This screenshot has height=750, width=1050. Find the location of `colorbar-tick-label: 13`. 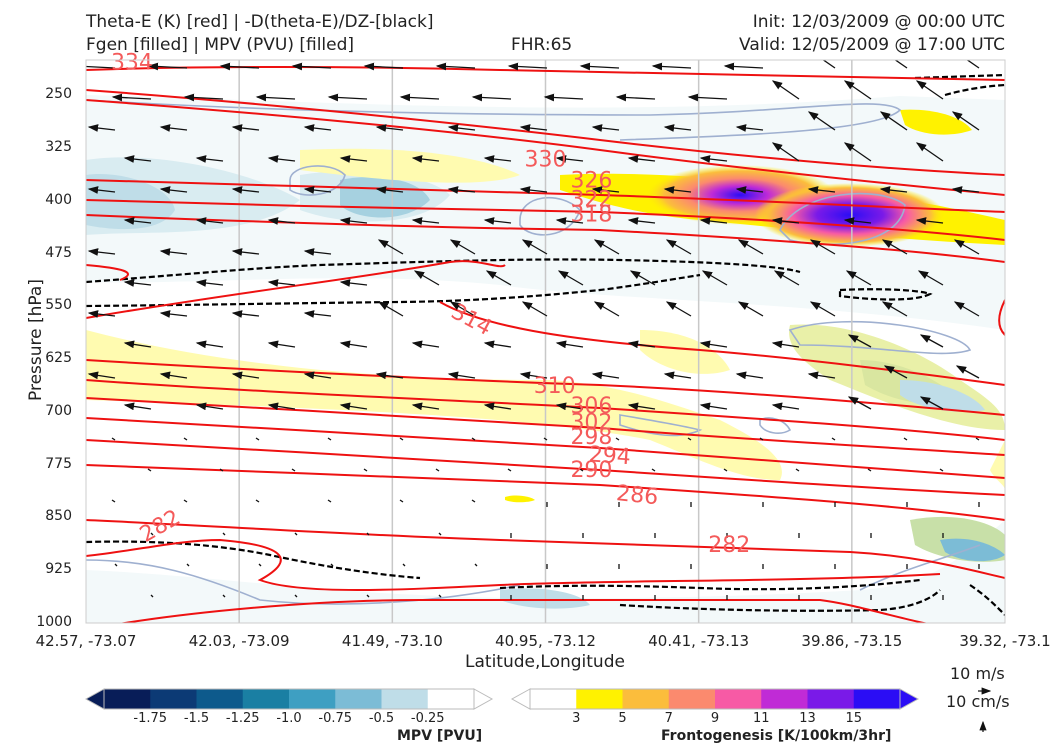

colorbar-tick-label: 13 is located at coordinates (807, 718).